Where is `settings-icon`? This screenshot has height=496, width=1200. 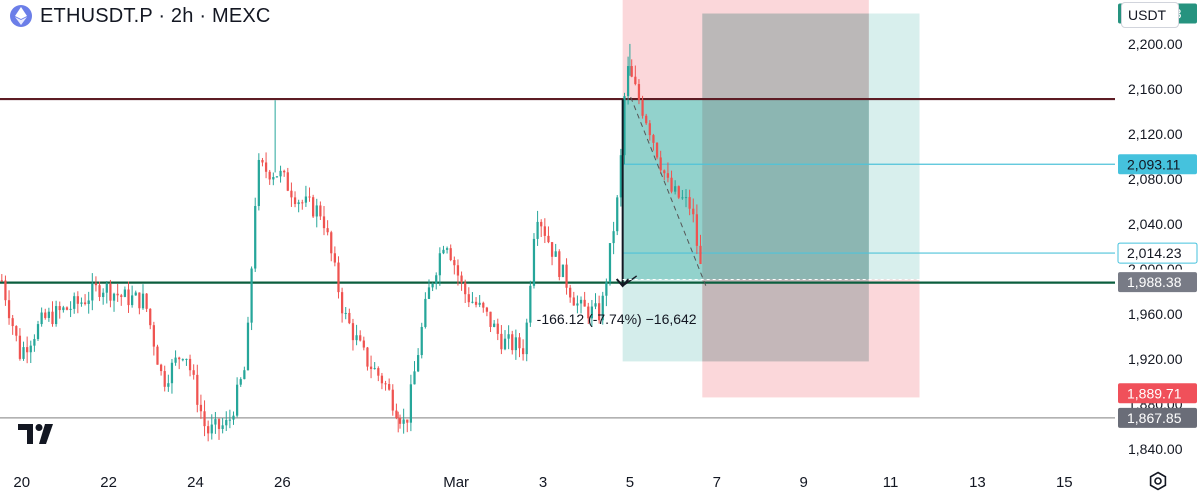
settings-icon is located at coordinates (1158, 481).